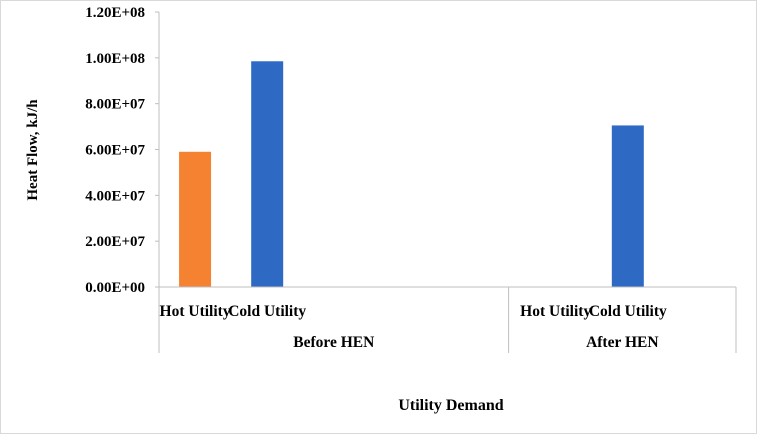 This screenshot has height=434, width=757. I want to click on bar-after-hen-cold-utility, so click(627, 206).